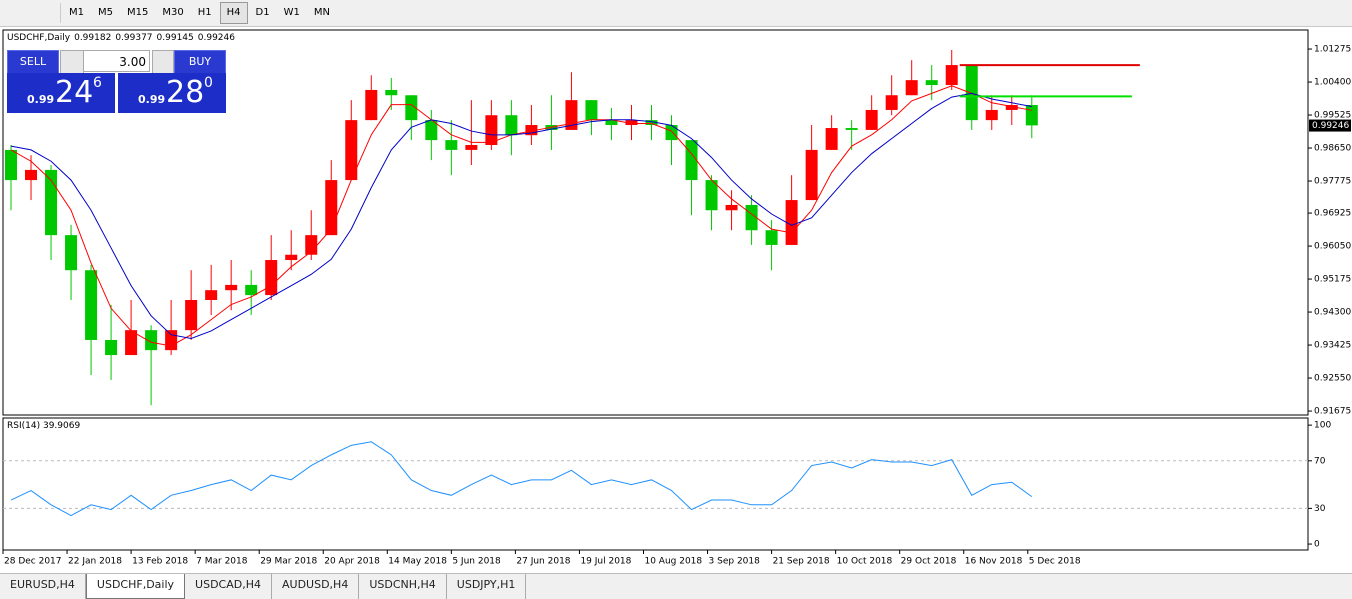 This screenshot has height=599, width=1352. What do you see at coordinates (172, 13) in the screenshot?
I see `timeframe-button: M30` at bounding box center [172, 13].